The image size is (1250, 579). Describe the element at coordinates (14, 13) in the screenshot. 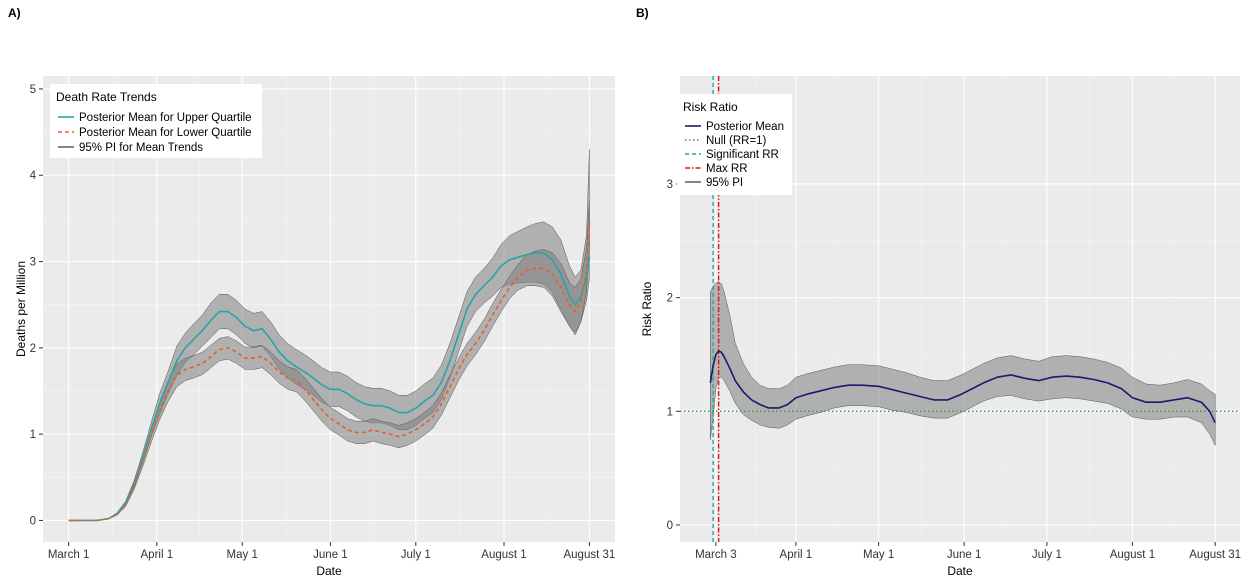

I see `panel-a-tag: A)` at that location.